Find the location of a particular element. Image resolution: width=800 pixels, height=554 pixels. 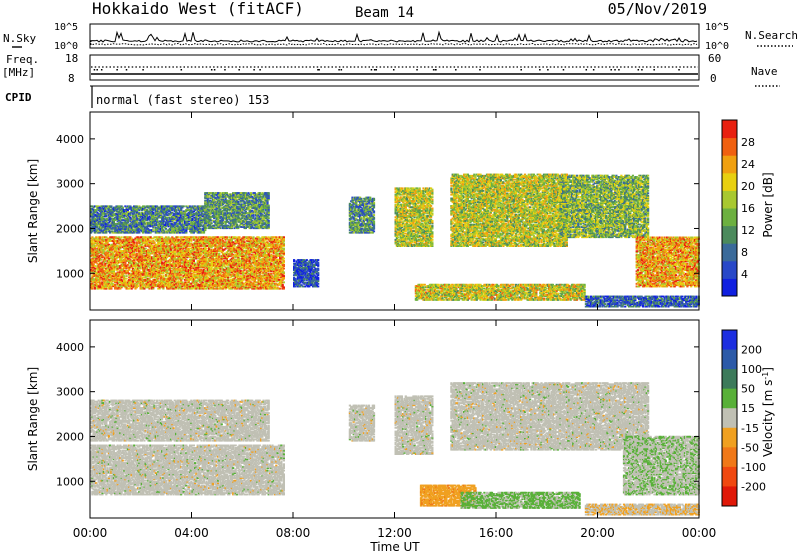

cpid-label: CPID is located at coordinates (18, 97).